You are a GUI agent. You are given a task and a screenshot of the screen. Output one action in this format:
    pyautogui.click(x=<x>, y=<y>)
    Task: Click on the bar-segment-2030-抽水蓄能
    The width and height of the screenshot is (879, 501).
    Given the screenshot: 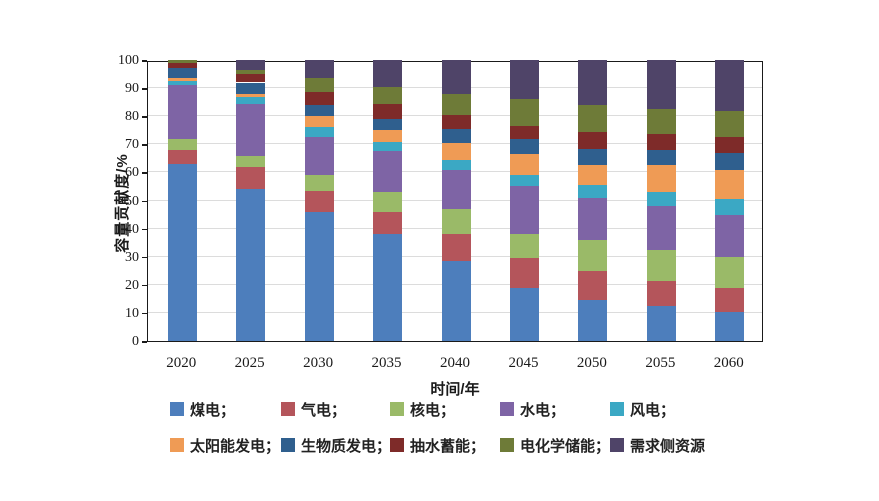 What is the action you would take?
    pyautogui.click(x=319, y=98)
    